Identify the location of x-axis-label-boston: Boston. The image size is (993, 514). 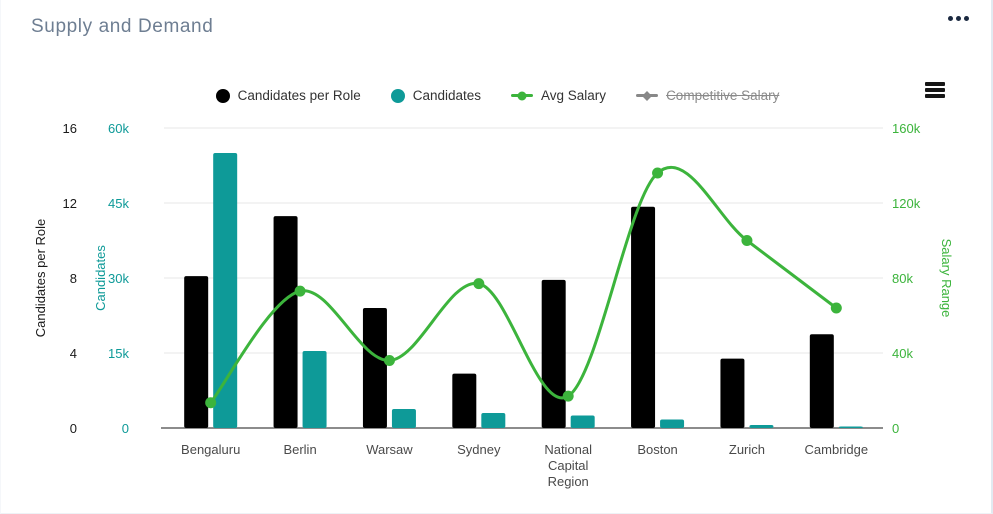
(657, 449).